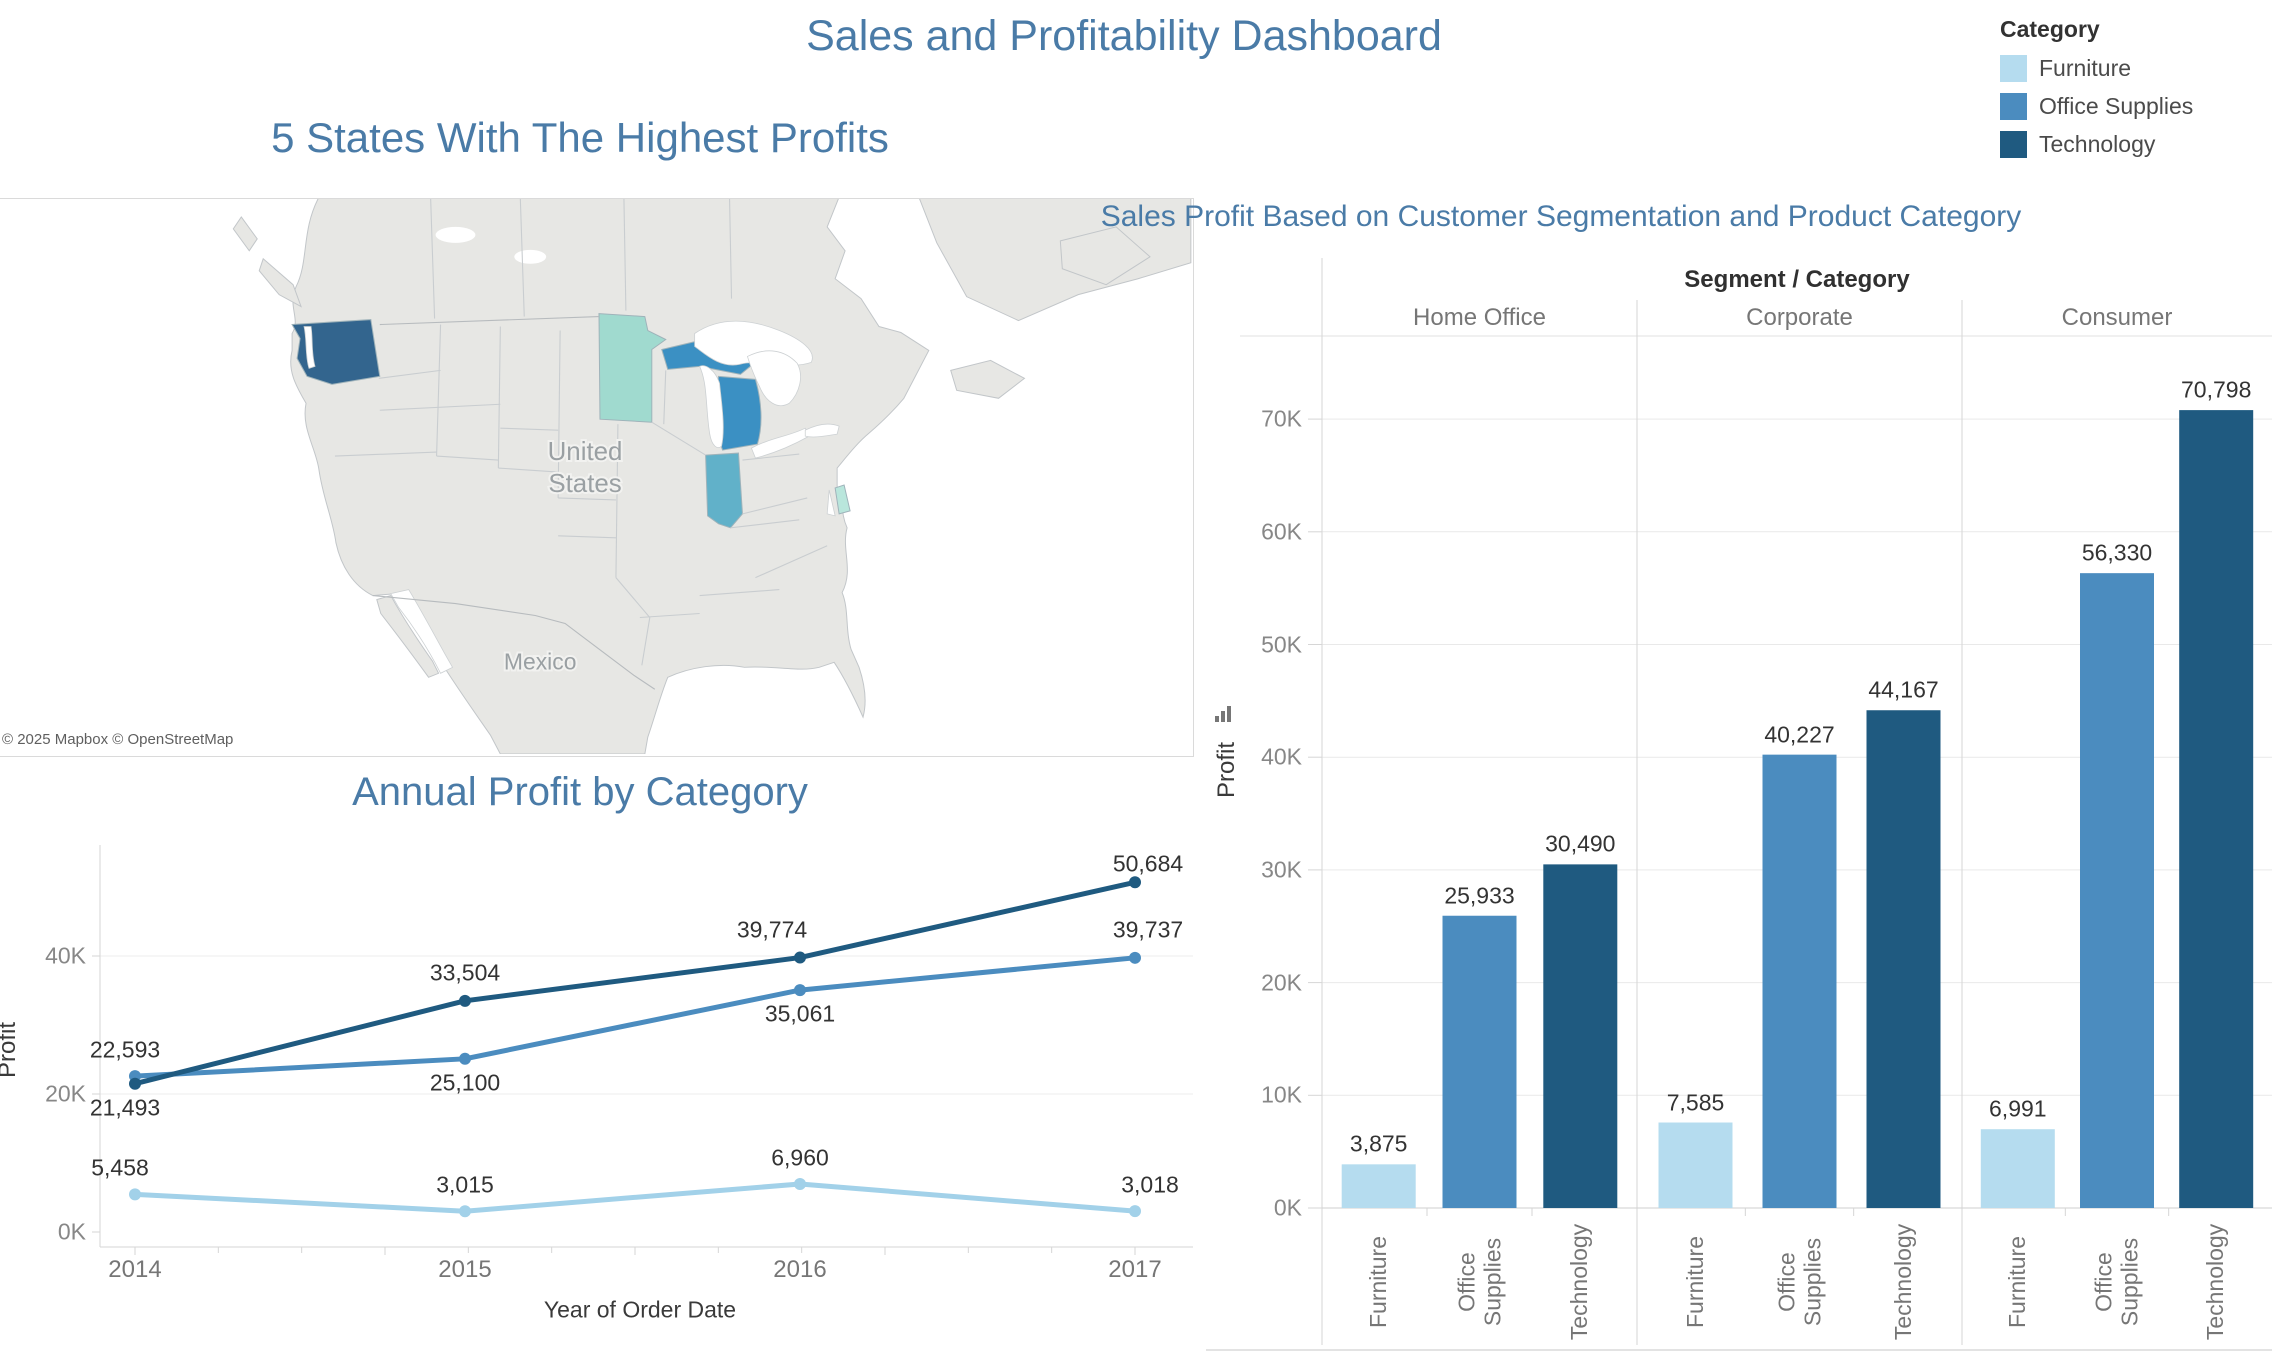 Image resolution: width=2272 pixels, height=1358 pixels. I want to click on bar-value-label: 40,227, so click(1799, 734).